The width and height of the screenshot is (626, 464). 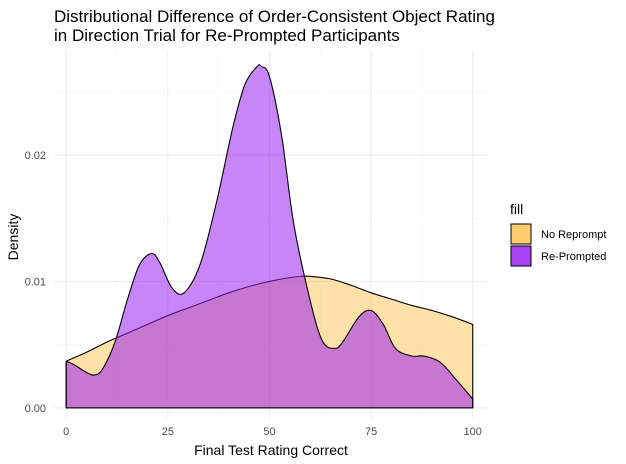 What do you see at coordinates (573, 235) in the screenshot?
I see `legend-label-no-reprompt: No Reprompt` at bounding box center [573, 235].